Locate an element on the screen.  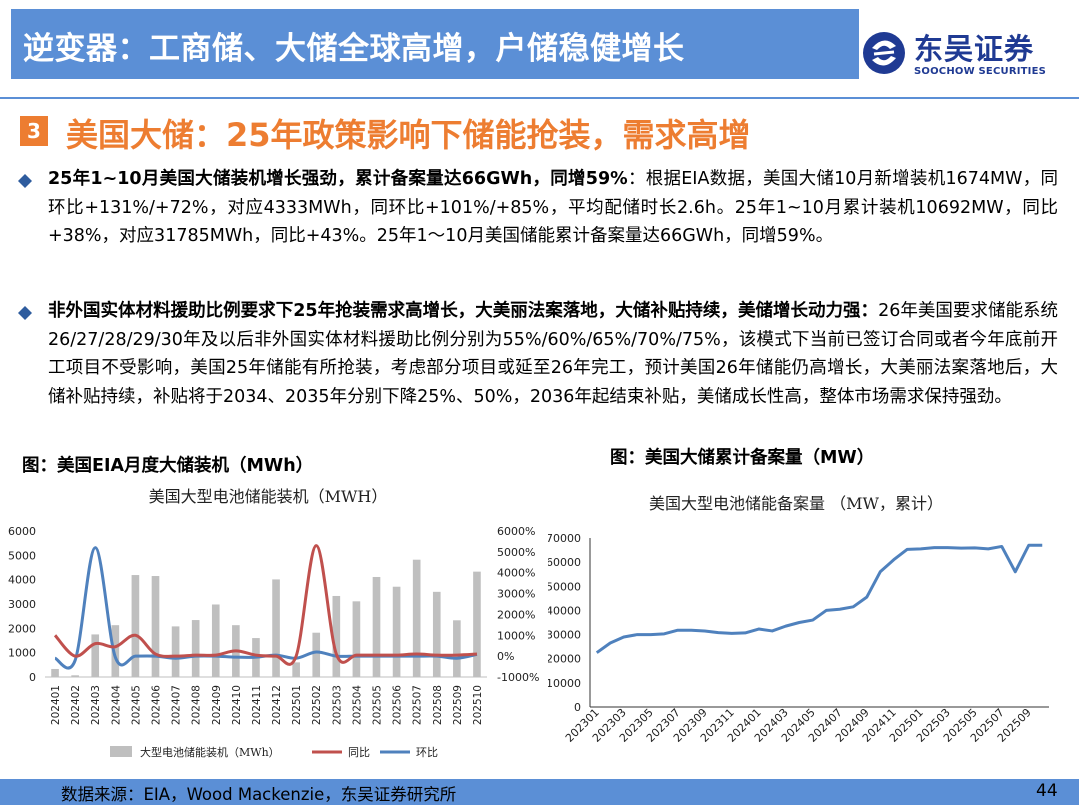
page-number: 44 is located at coordinates (1047, 791).